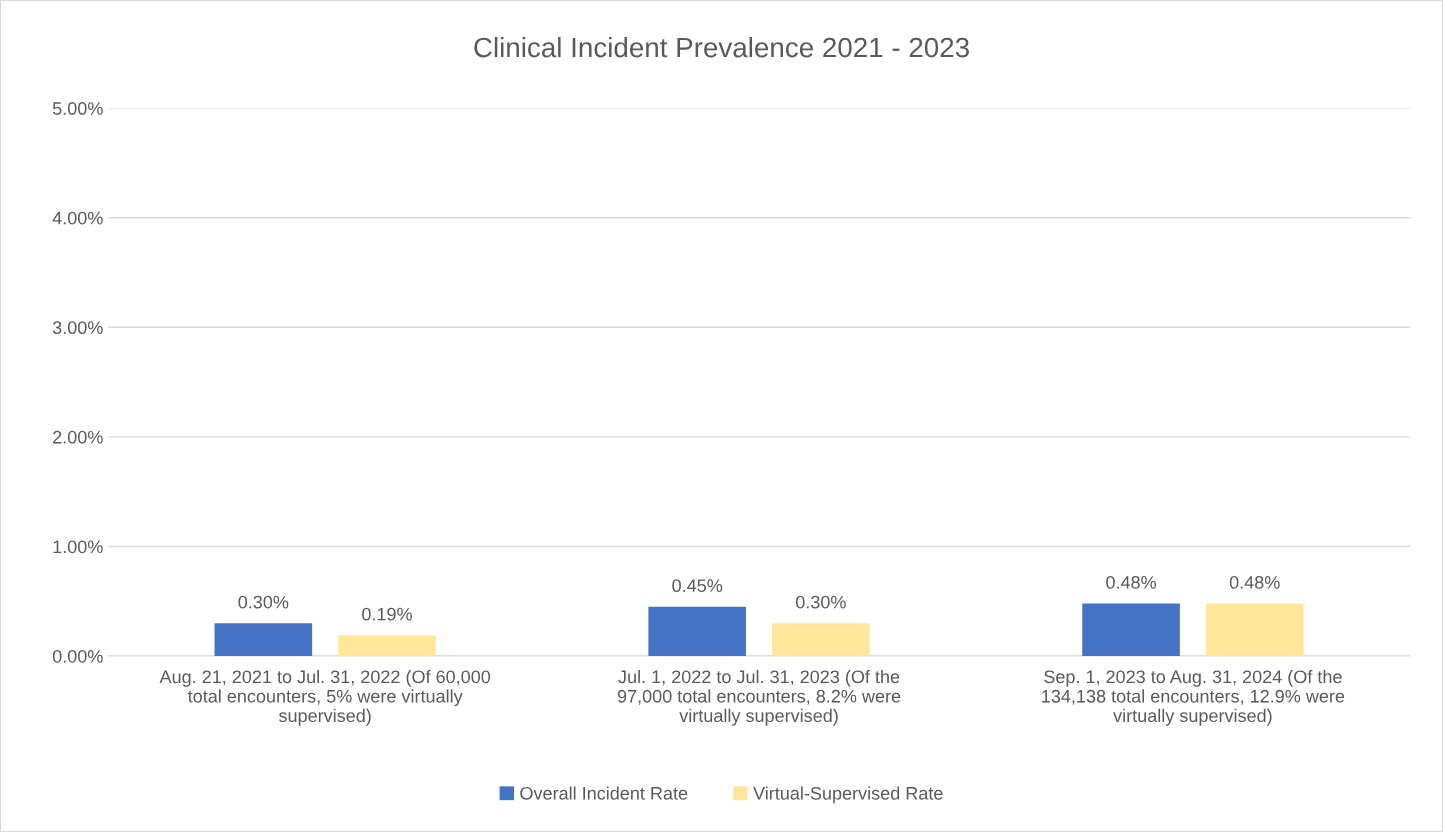  Describe the element at coordinates (721, 47) in the screenshot. I see `chart-title: Clinical Incident Prevalence 2021 - 2023` at that location.